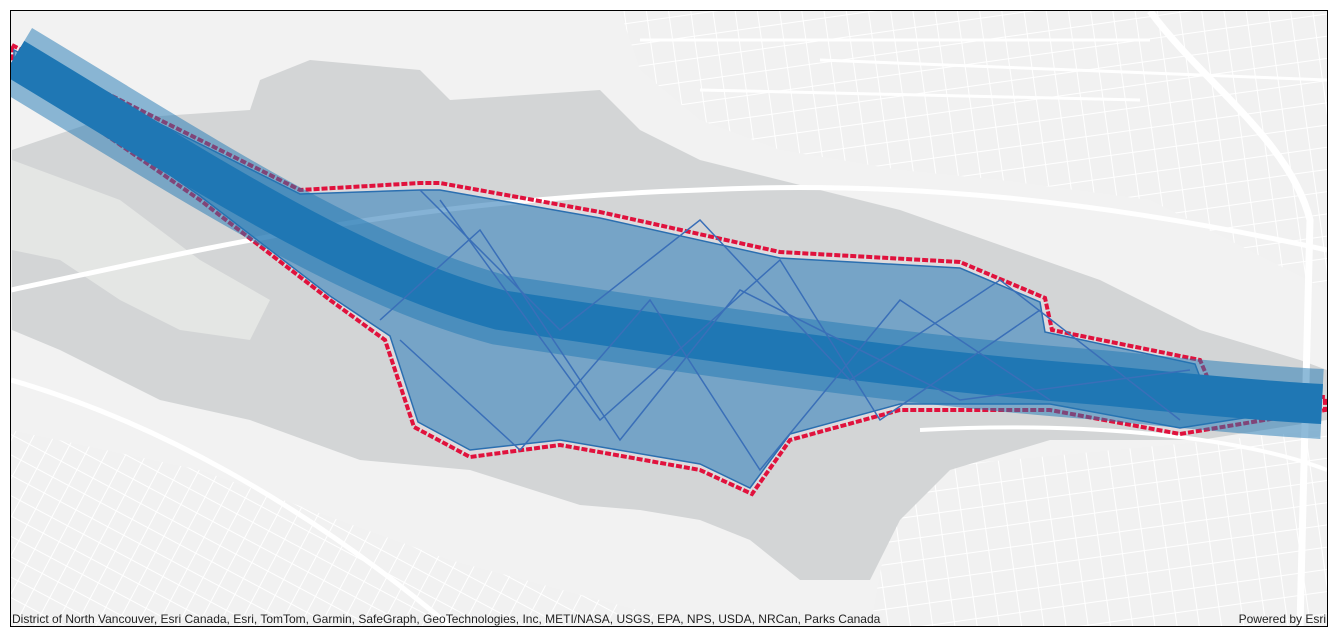 The width and height of the screenshot is (1337, 636). Describe the element at coordinates (1098, 528) in the screenshot. I see `city-southeast` at that location.